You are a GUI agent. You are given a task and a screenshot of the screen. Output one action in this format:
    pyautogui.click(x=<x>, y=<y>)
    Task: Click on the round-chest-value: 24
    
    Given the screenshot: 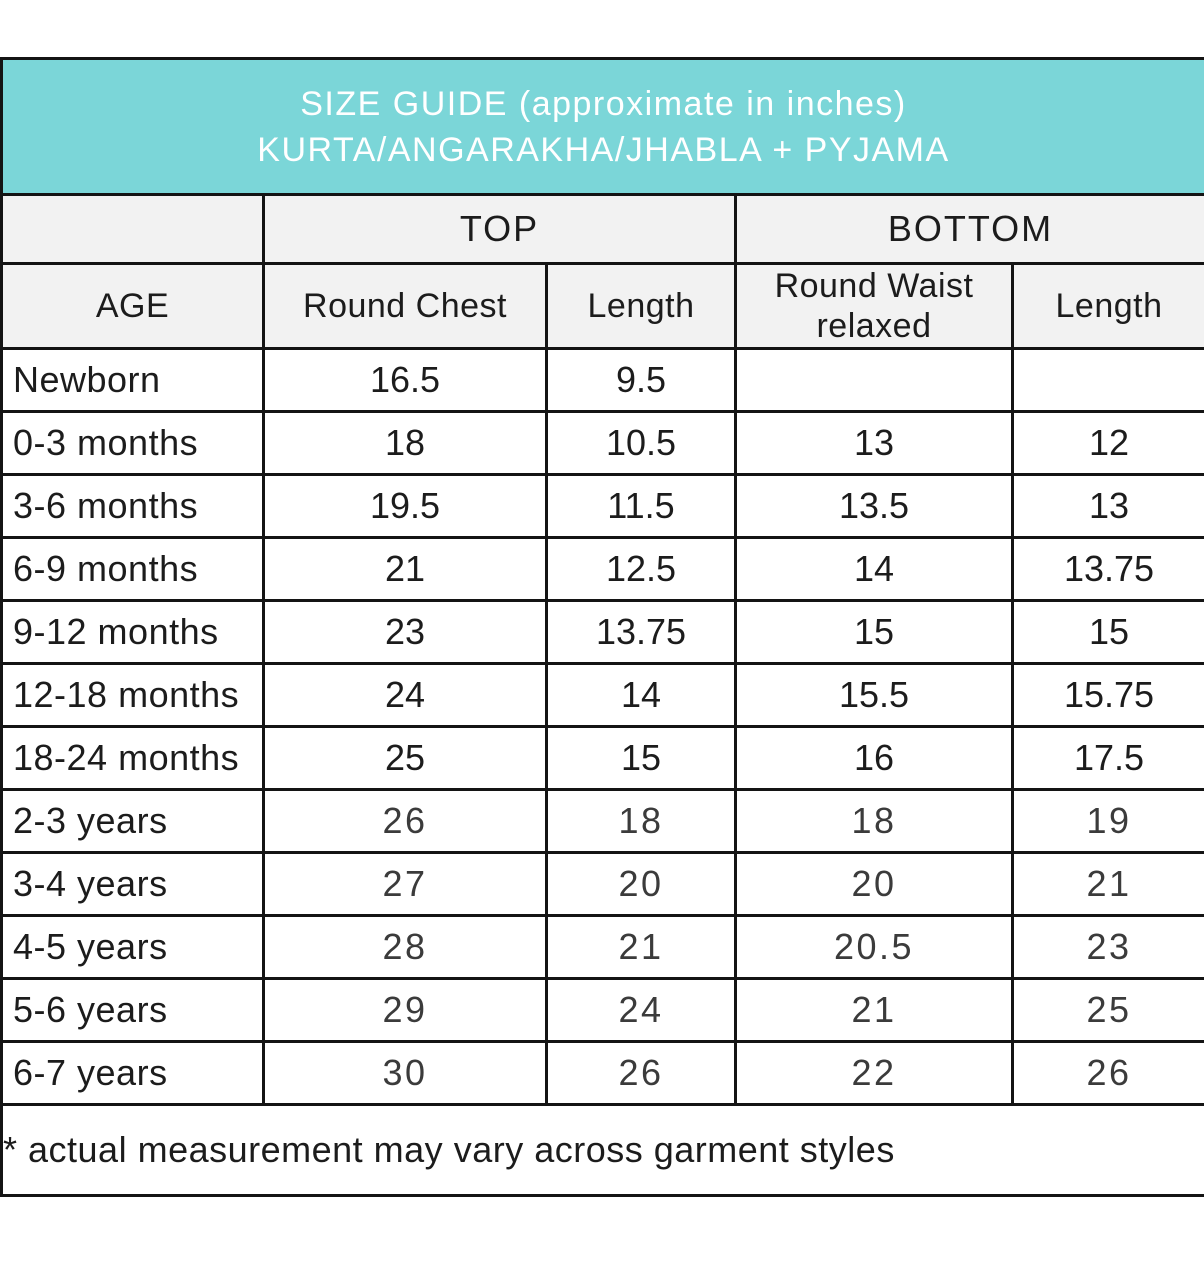 What is the action you would take?
    pyautogui.click(x=405, y=695)
    